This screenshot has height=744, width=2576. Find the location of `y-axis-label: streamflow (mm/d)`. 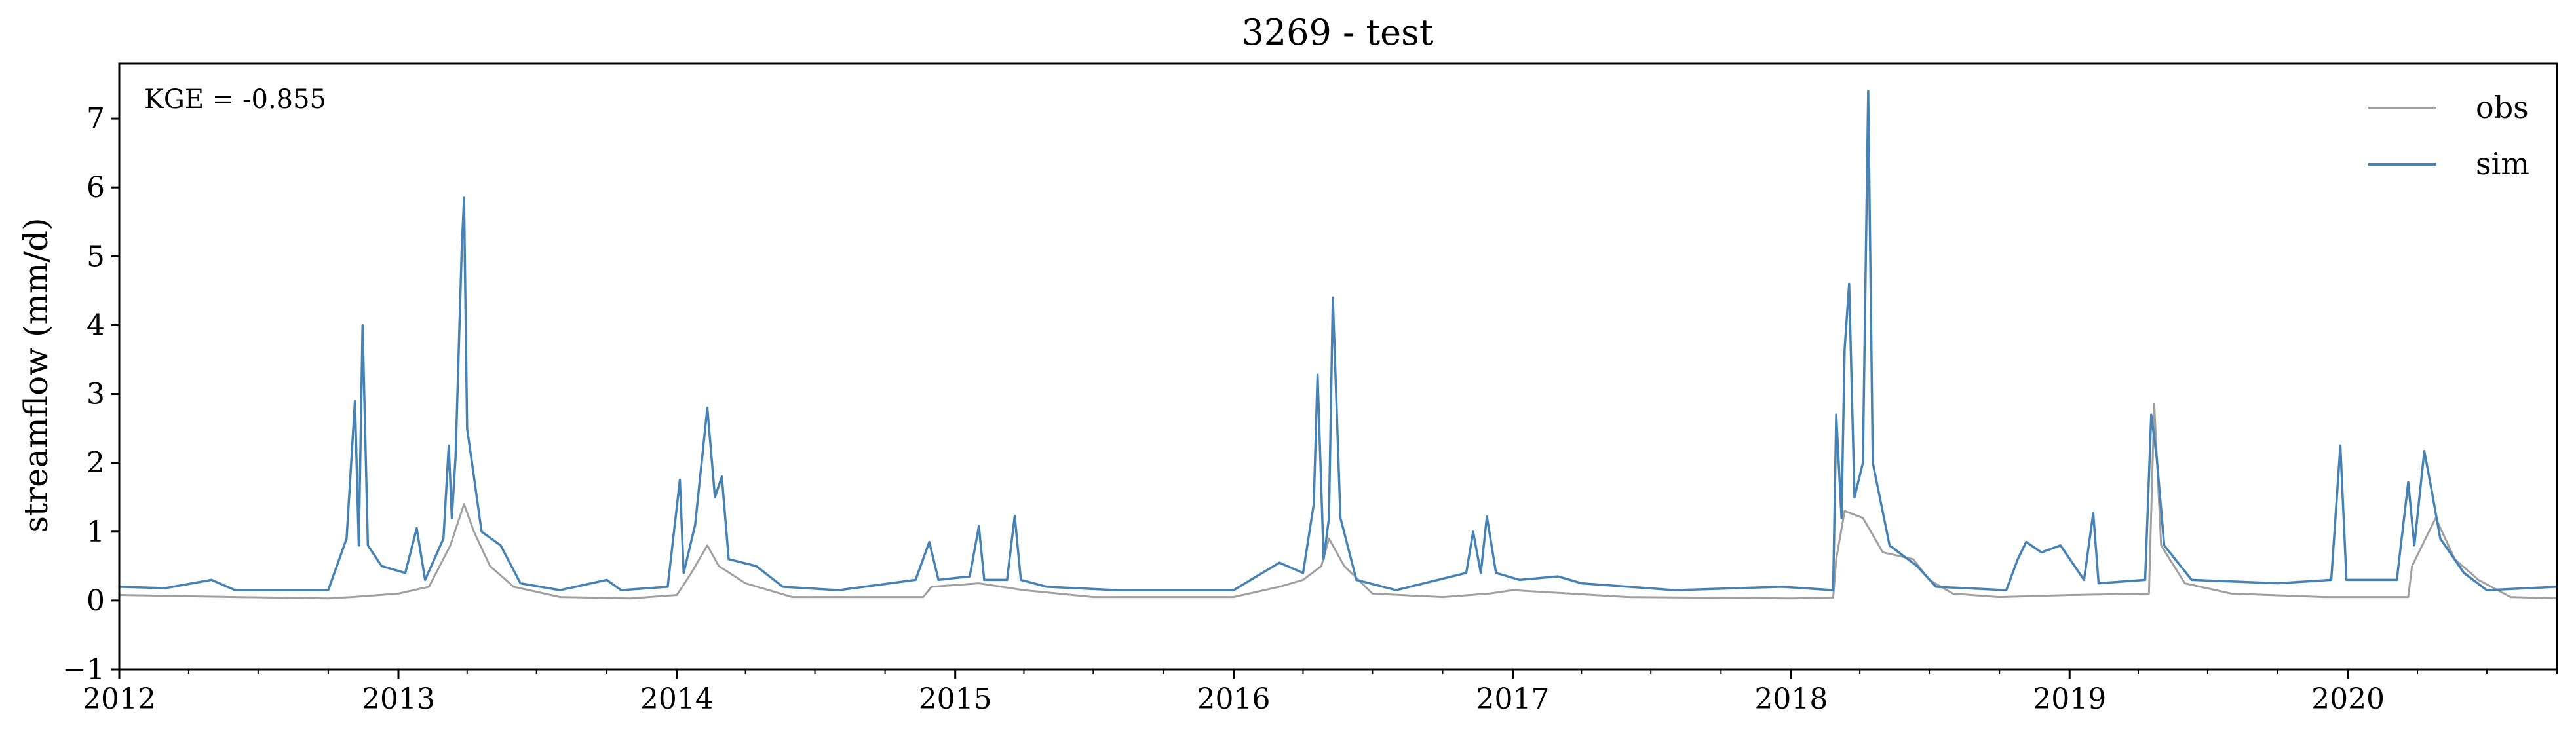

y-axis-label: streamflow (mm/d) is located at coordinates (36, 374).